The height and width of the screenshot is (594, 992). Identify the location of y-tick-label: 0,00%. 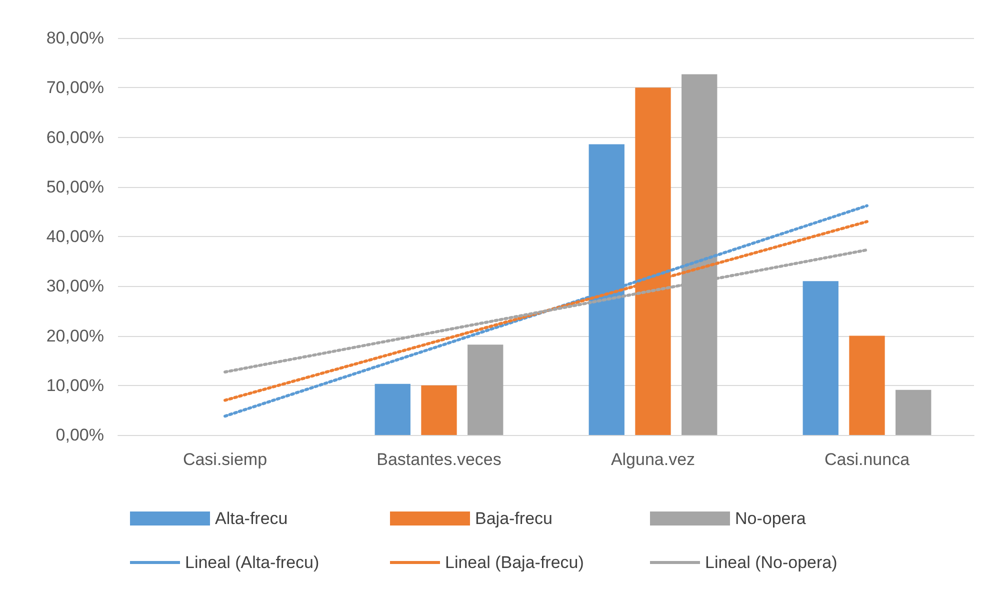
(80, 435).